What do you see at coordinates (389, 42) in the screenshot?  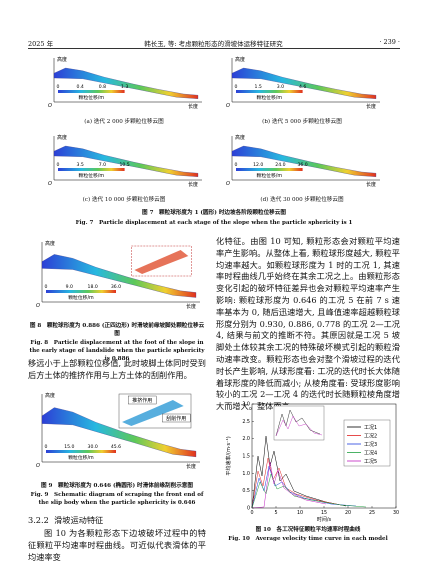 I see `page-number: · 239 ·` at bounding box center [389, 42].